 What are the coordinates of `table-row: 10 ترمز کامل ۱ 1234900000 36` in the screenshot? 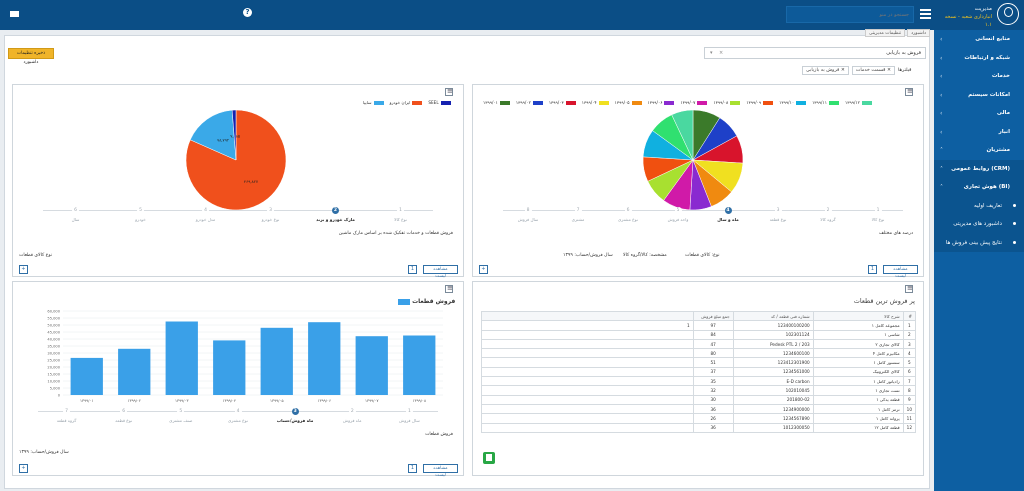 It's located at (699, 409).